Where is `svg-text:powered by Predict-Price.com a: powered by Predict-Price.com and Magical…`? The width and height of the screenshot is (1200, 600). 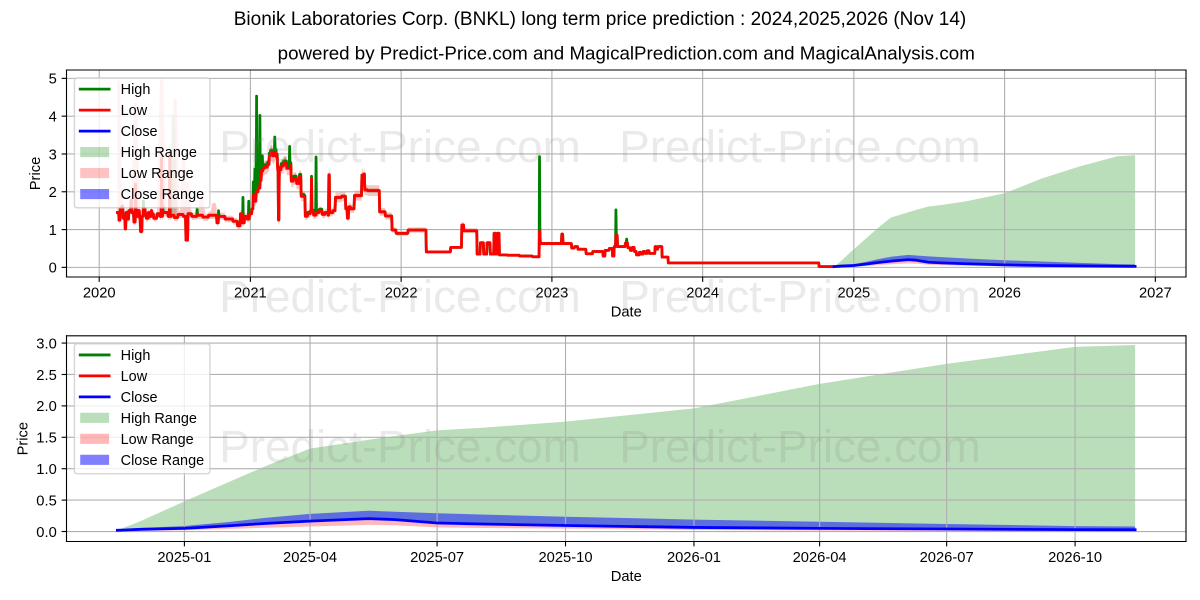 svg-text:powered by Predict-Price.com a: powered by Predict-Price.com and Magical… is located at coordinates (626, 53).